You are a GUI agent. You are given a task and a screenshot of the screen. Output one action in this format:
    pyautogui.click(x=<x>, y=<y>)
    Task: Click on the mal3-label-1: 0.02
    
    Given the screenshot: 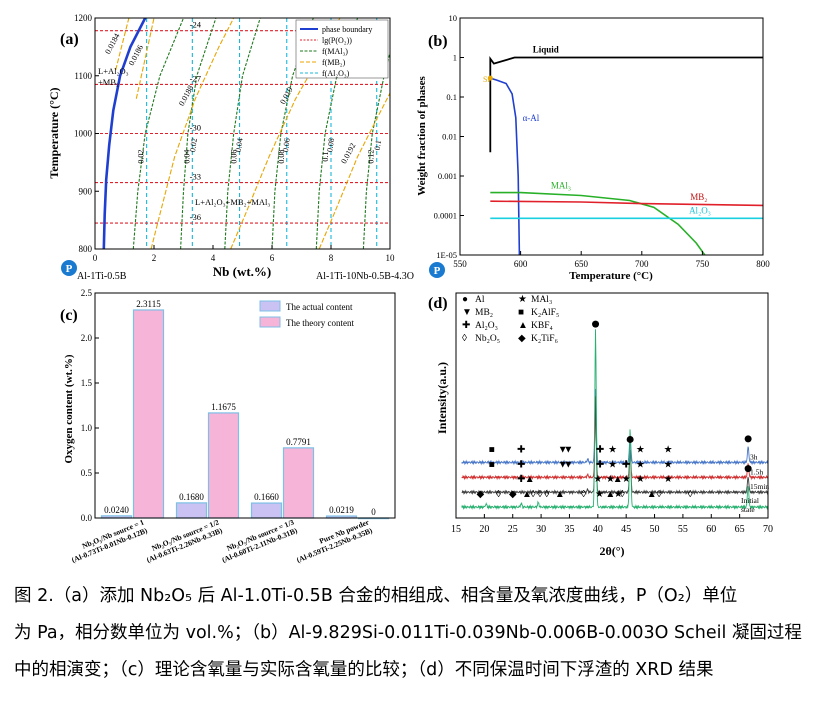 What is the action you would take?
    pyautogui.click(x=193, y=145)
    